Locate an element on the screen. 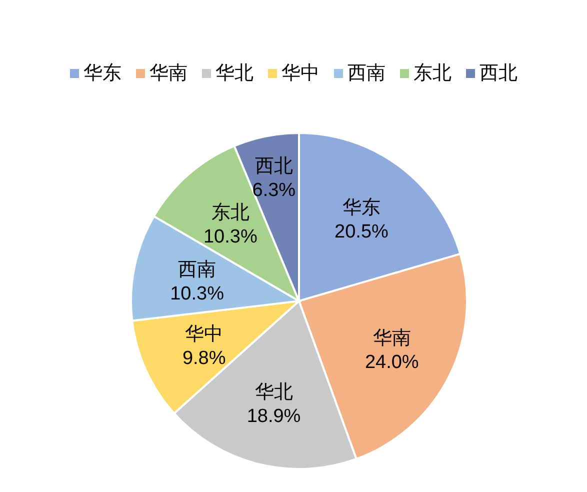  slice-label: 华北 is located at coordinates (273, 393).